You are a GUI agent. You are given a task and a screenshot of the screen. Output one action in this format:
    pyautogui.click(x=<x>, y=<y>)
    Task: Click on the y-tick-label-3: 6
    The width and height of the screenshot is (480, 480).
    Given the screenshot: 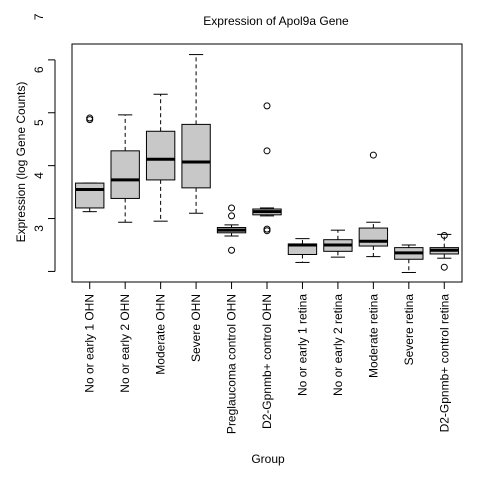 What is the action you would take?
    pyautogui.click(x=39, y=69)
    